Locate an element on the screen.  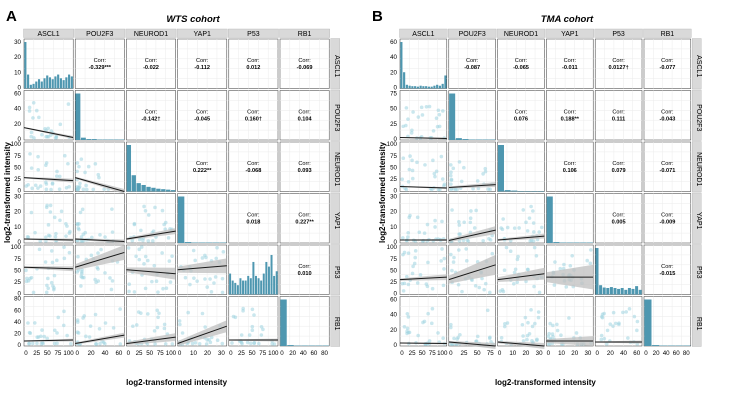
panel-title: TMA cohort is located at coordinates (567, 19).